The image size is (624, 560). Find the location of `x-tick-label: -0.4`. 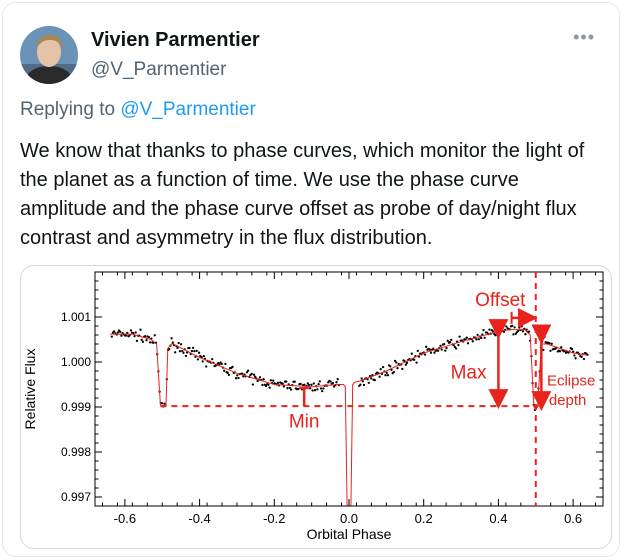

x-tick-label: -0.4 is located at coordinates (199, 518).